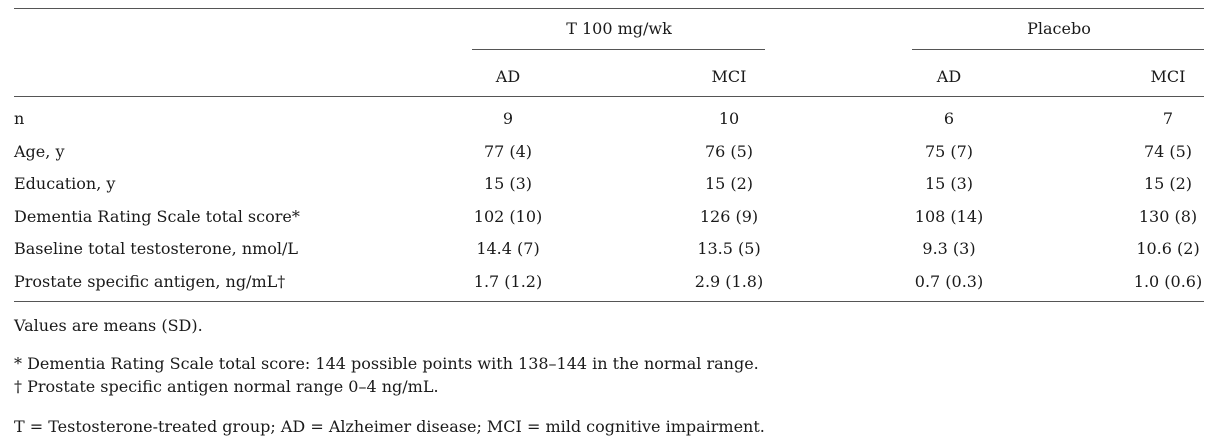  Describe the element at coordinates (949, 76) in the screenshot. I see `column-header-p-ad: AD` at that location.